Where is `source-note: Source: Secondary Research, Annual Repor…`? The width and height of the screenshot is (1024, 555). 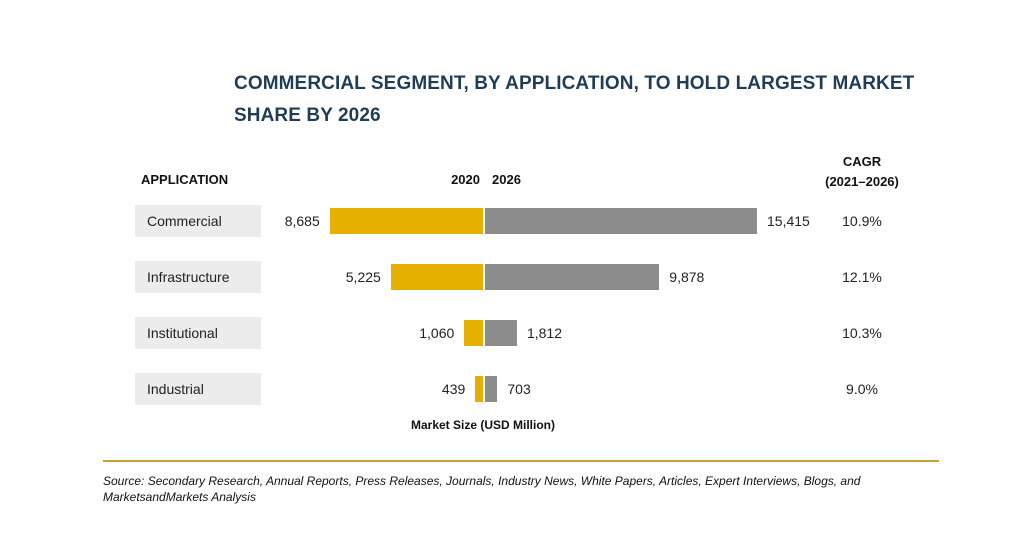 source-note: Source: Secondary Research, Annual Repor… is located at coordinates (482, 489).